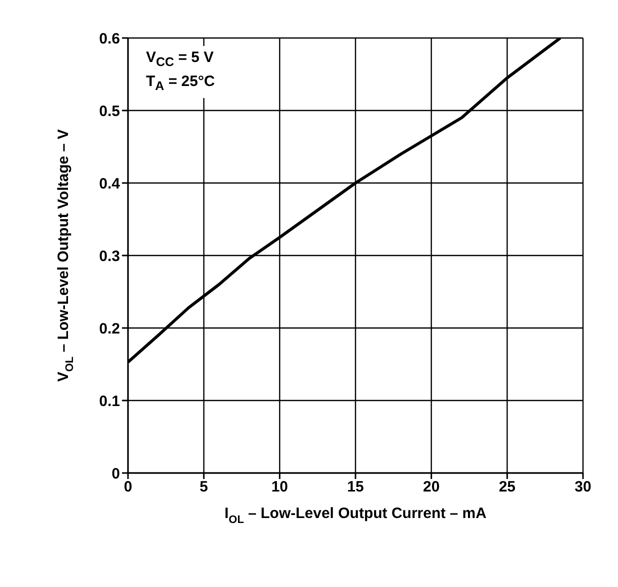 Image resolution: width=618 pixels, height=587 pixels. I want to click on x-tick-label: 20, so click(431, 487).